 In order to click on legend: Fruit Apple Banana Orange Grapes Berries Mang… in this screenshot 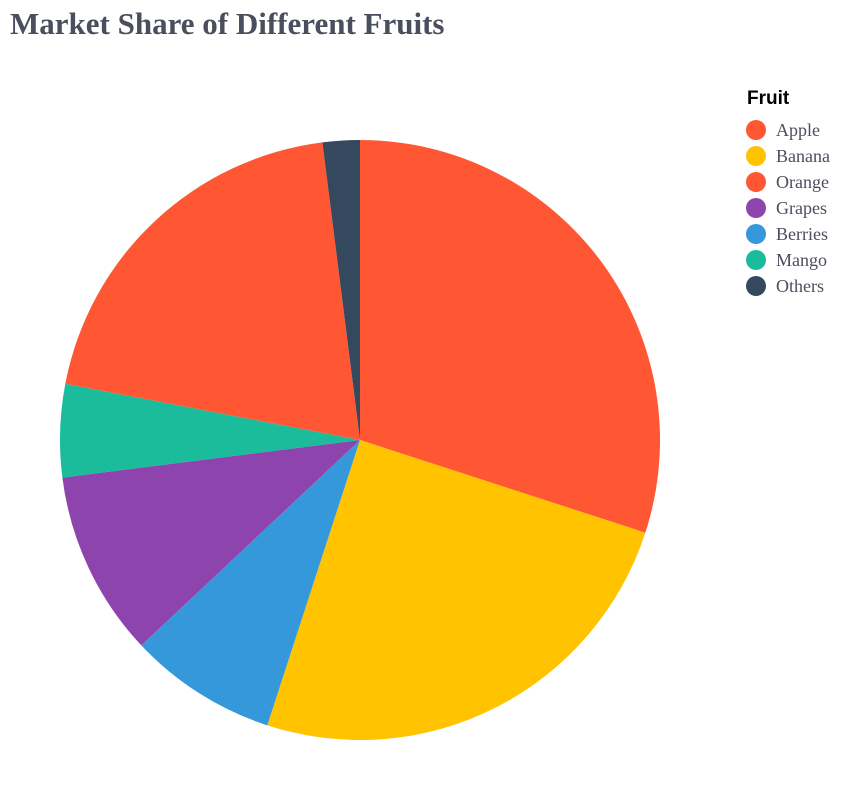, I will do `click(796, 193)`.